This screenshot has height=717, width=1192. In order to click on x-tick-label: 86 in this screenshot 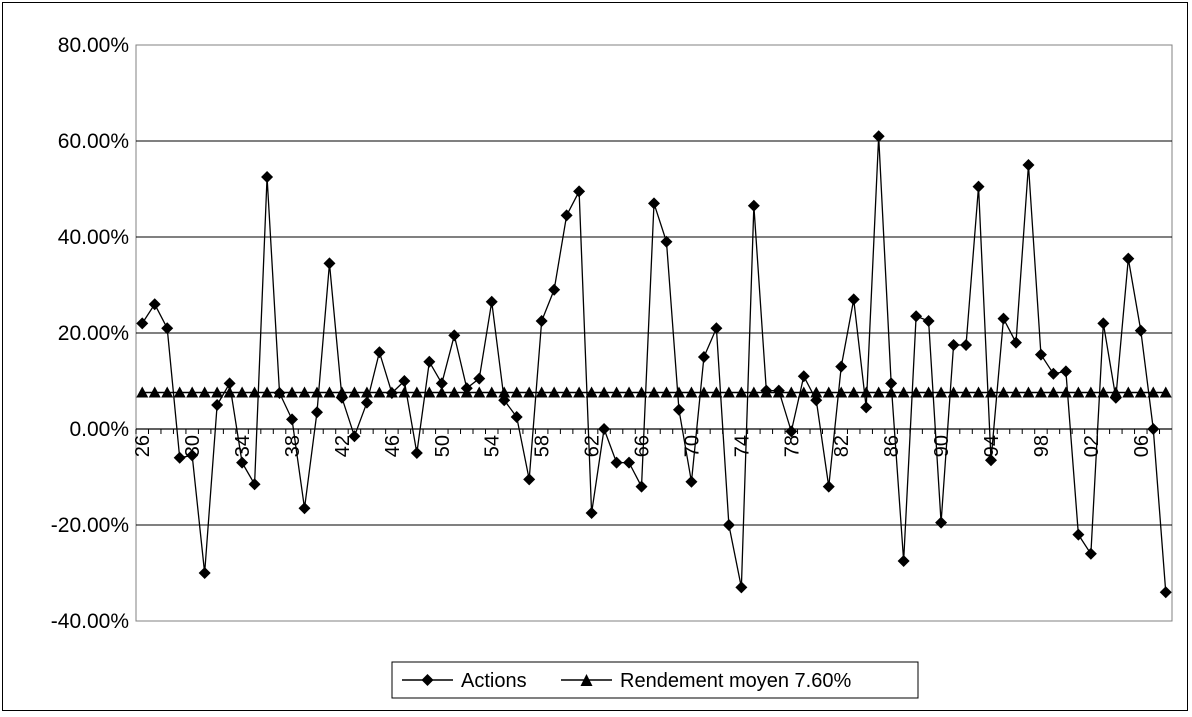, I will do `click(892, 446)`.